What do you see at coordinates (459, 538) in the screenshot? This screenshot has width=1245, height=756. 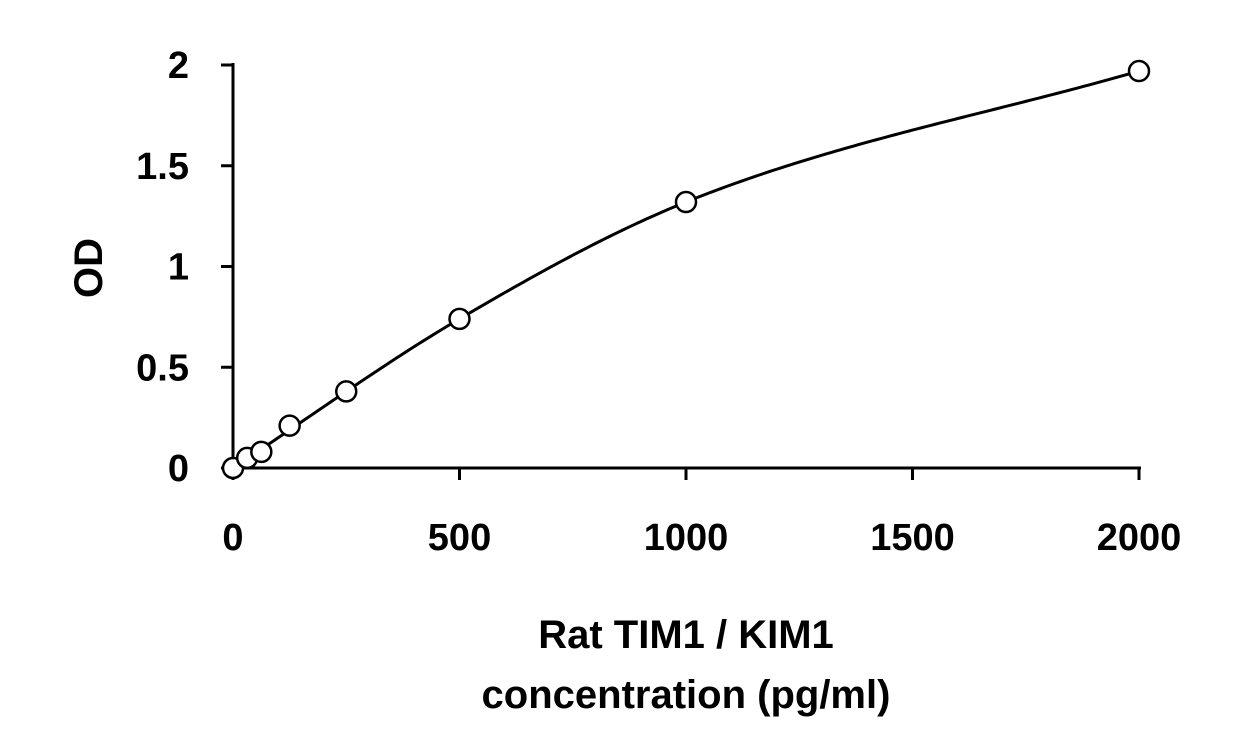 I see `x-tick-label: 500` at bounding box center [459, 538].